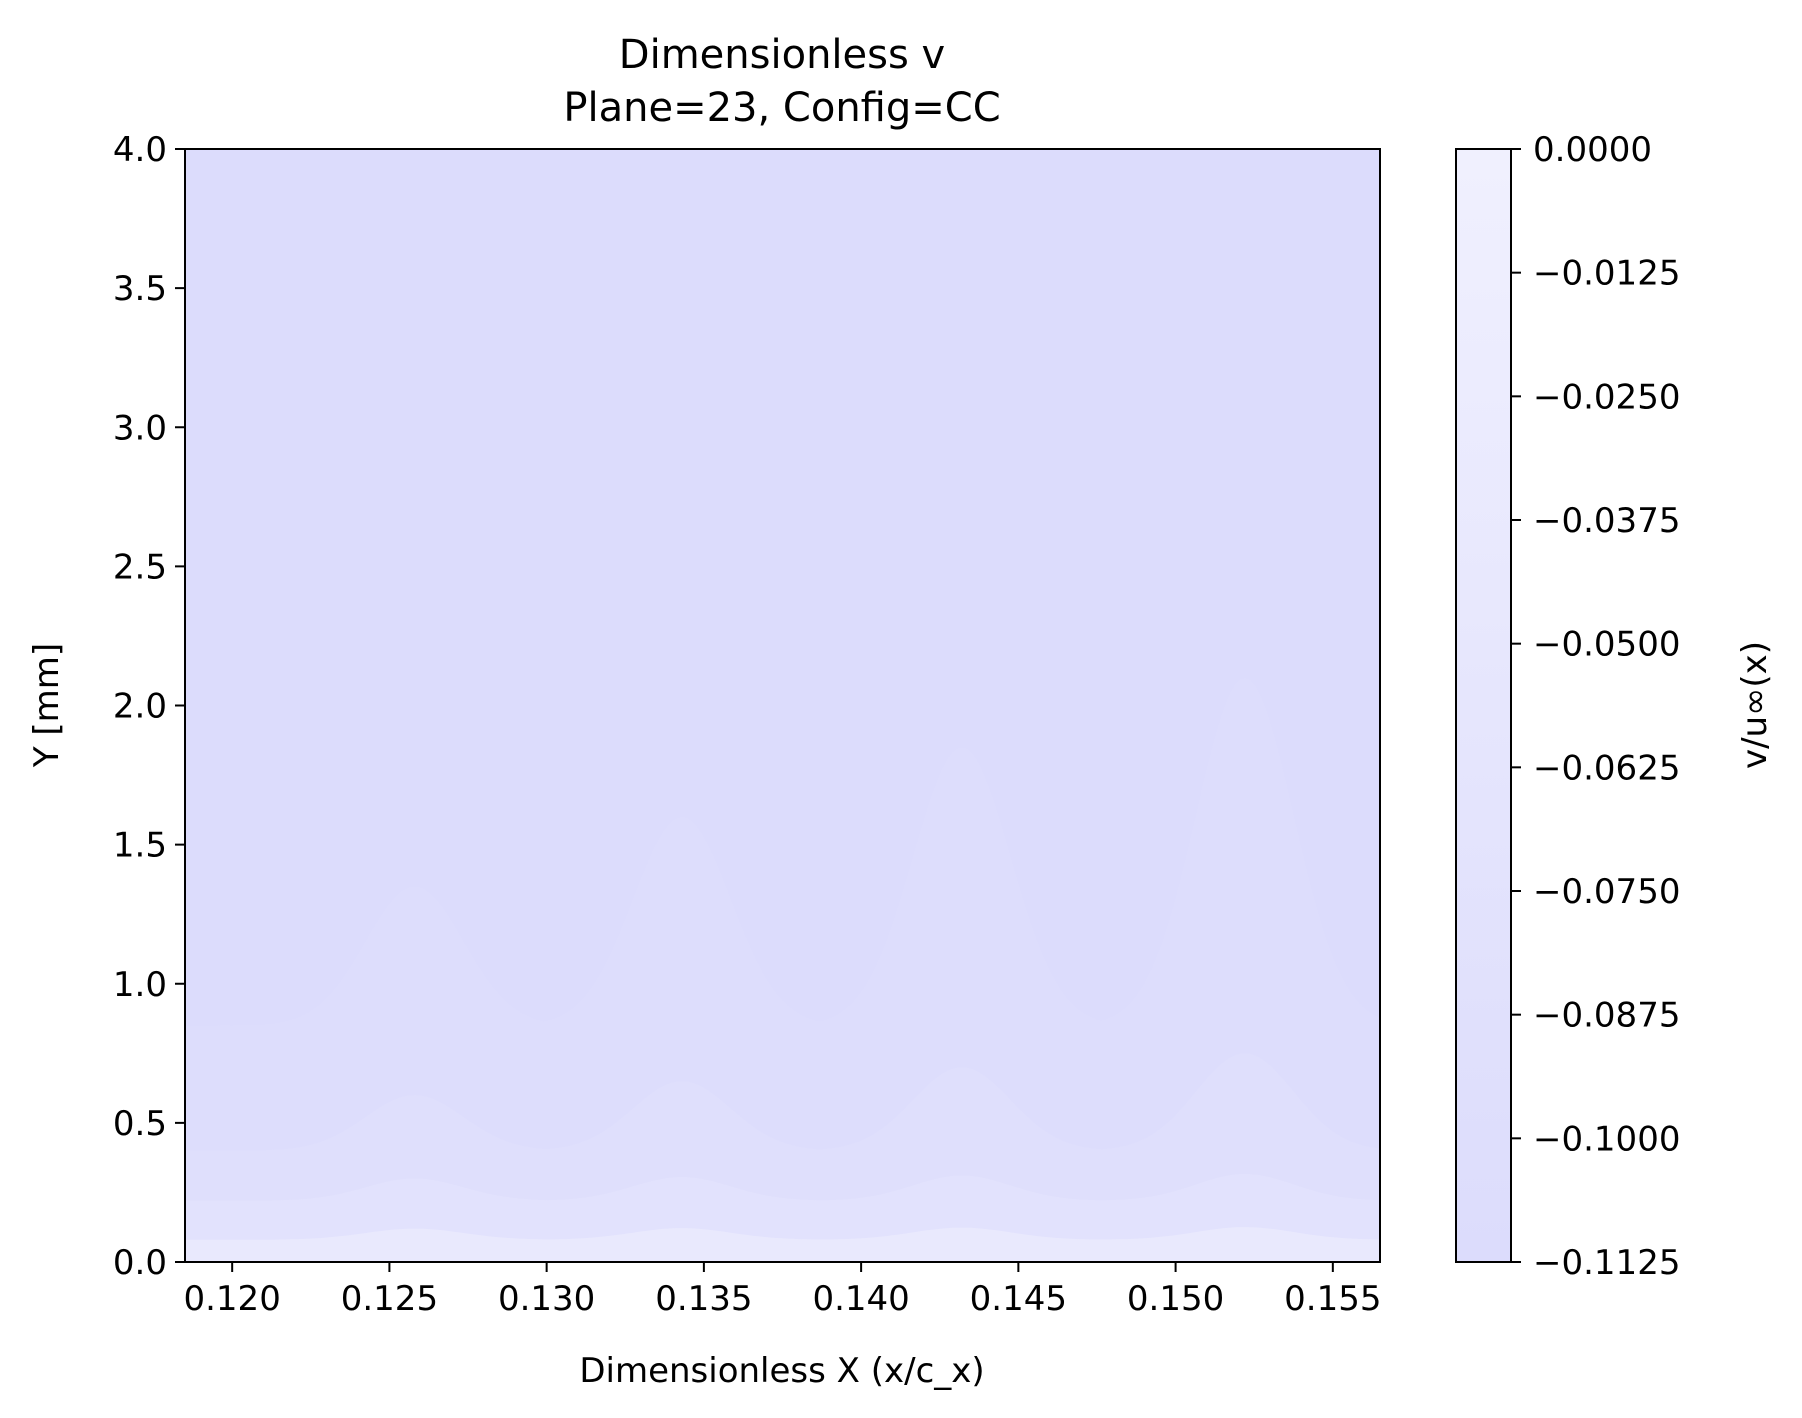  What do you see at coordinates (1606, 521) in the screenshot?
I see `colorbar-tick-label: −0.0375` at bounding box center [1606, 521].